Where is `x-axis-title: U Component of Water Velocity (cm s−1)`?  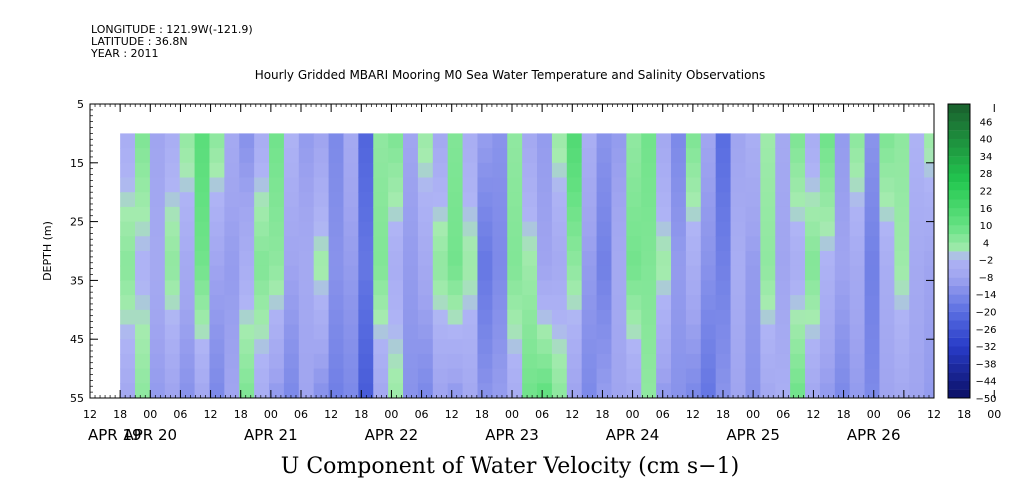 x-axis-title: U Component of Water Velocity (cm s−1) is located at coordinates (510, 466).